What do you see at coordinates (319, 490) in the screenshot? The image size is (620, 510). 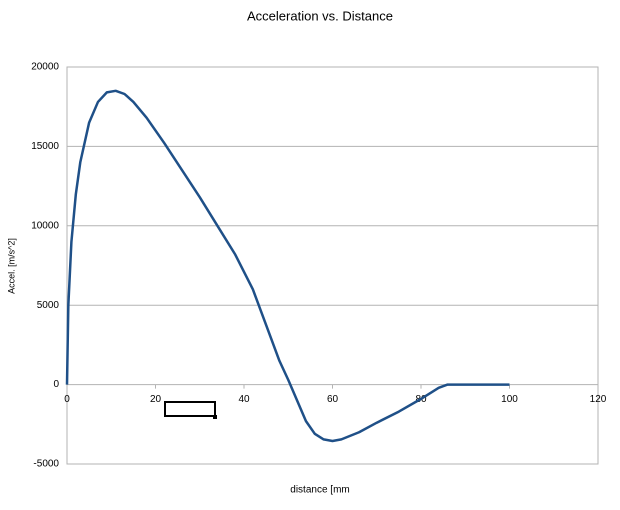 I see `x-axis-label: distance [mm` at bounding box center [319, 490].